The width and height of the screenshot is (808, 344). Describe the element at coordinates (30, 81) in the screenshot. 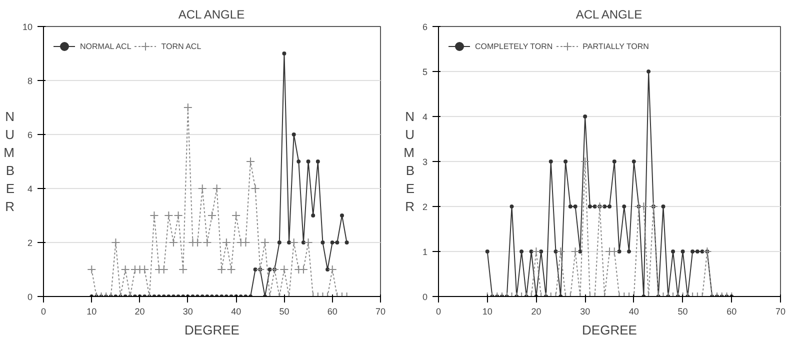

I see `y-tick-label: 8` at that location.